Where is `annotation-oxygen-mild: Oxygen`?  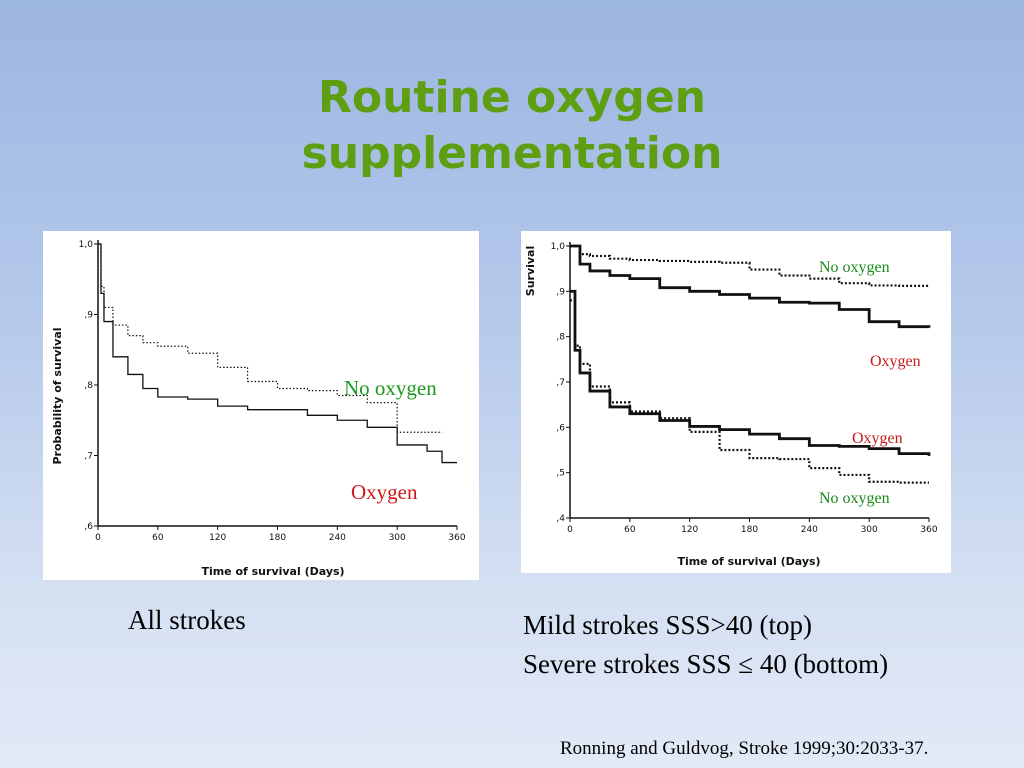
annotation-oxygen-mild: Oxygen is located at coordinates (895, 361).